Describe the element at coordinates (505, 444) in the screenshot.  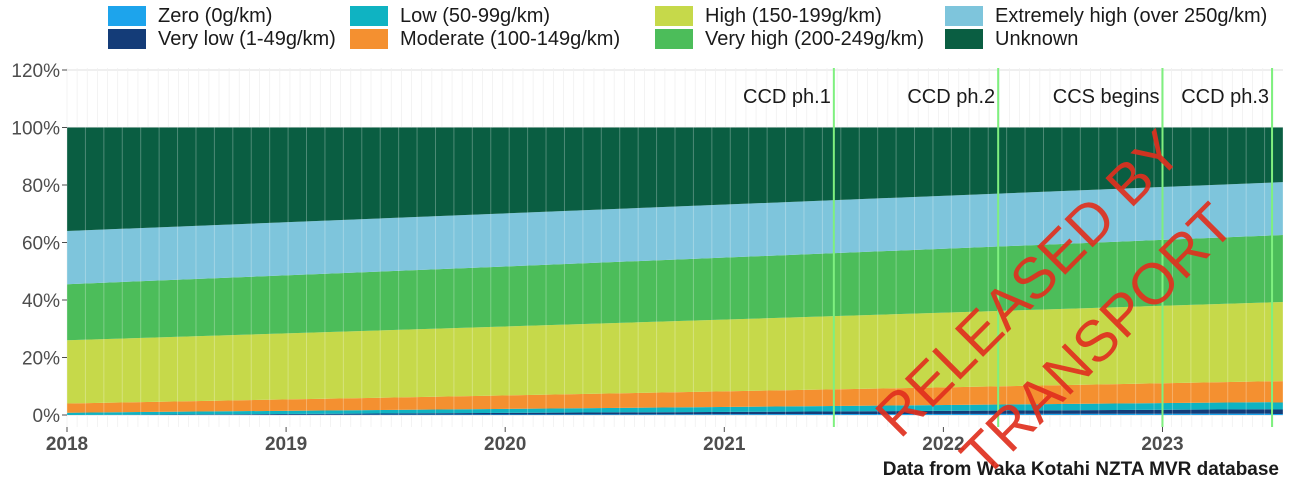
I see `x-tick-label: 2020` at that location.